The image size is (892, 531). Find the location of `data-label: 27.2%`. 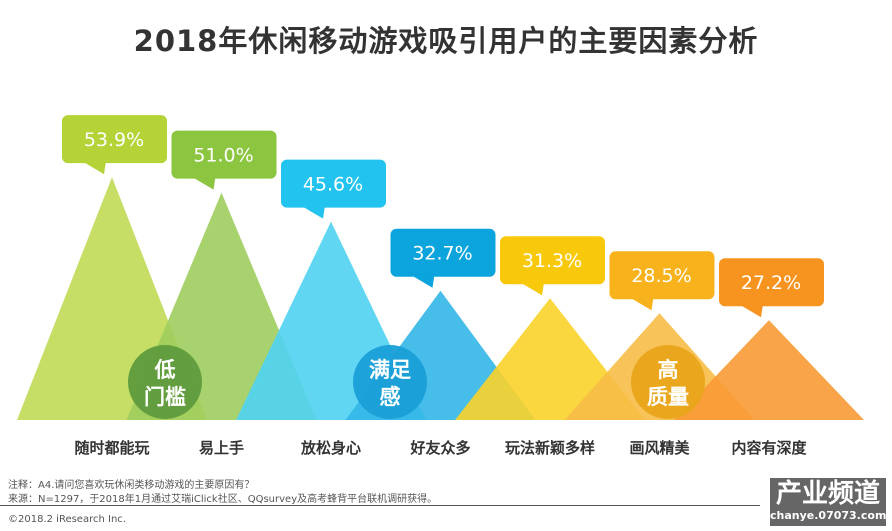

data-label: 27.2% is located at coordinates (771, 283).